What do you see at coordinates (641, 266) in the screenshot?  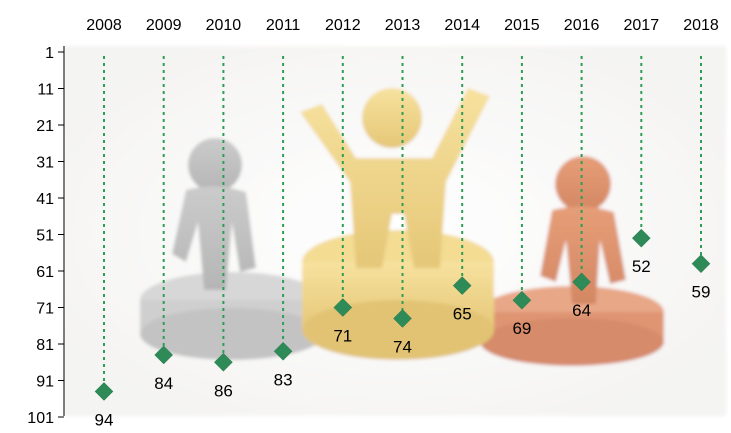 I see `data-label: 52` at bounding box center [641, 266].